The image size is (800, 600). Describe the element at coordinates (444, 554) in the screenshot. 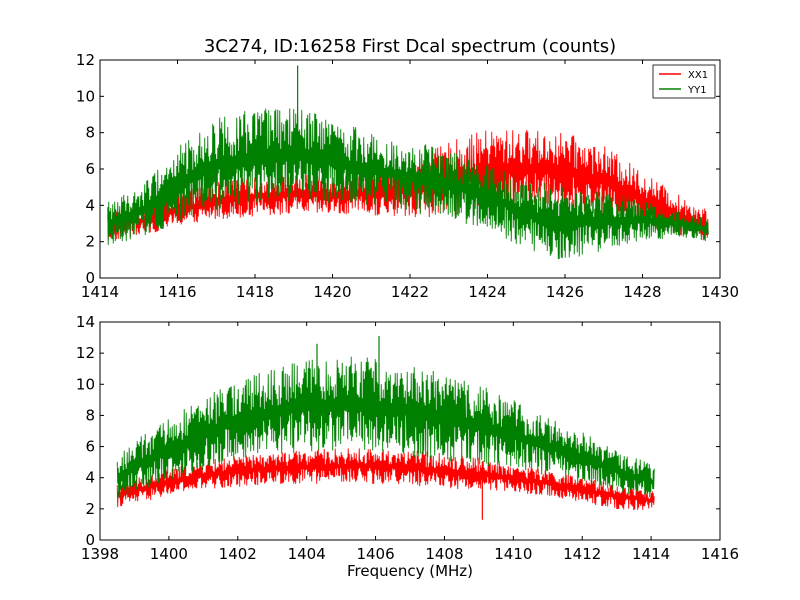

I see `bottom-x-tick-label-1408: 1408` at that location.